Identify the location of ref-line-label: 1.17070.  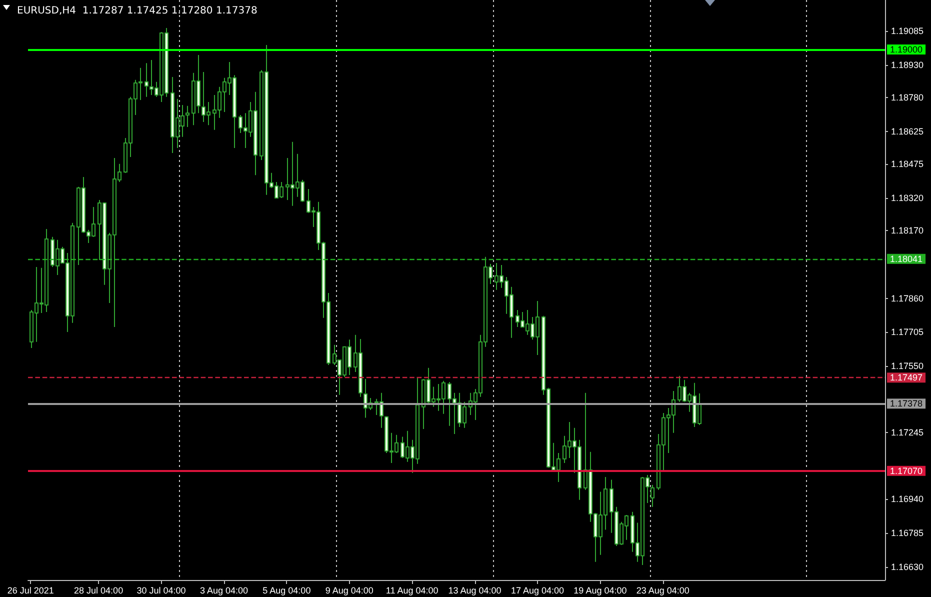
(906, 471).